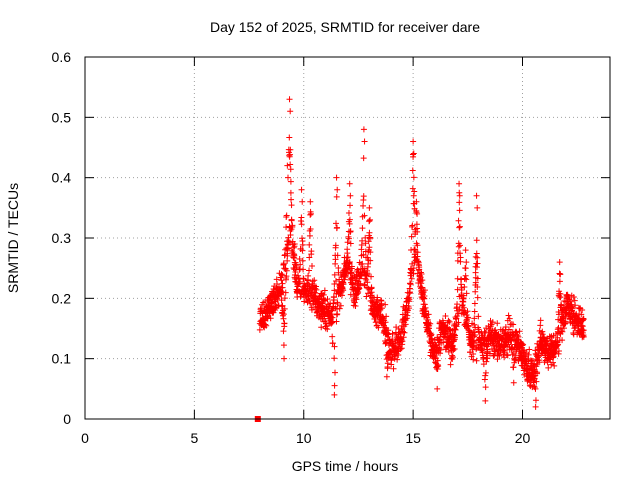  I want to click on x-tick-label: 20, so click(523, 438).